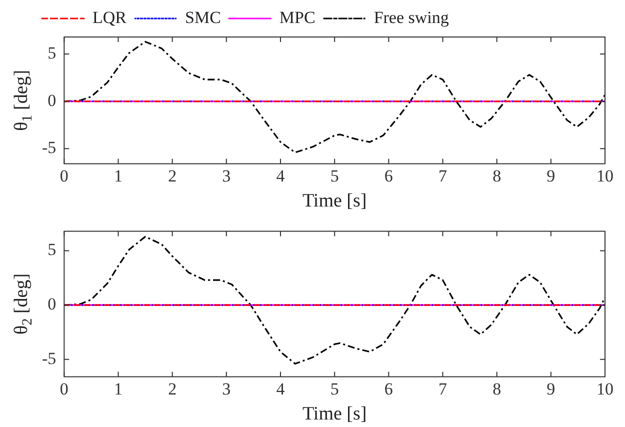  What do you see at coordinates (297, 17) in the screenshot?
I see `legend-label: MPC` at bounding box center [297, 17].